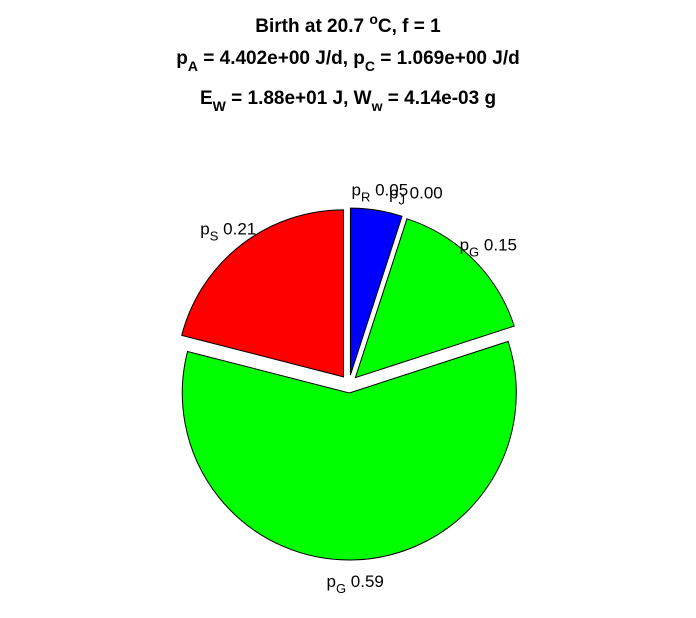  What do you see at coordinates (379, 192) in the screenshot?
I see `slice-label-pr-0: pR 0.05` at bounding box center [379, 192].